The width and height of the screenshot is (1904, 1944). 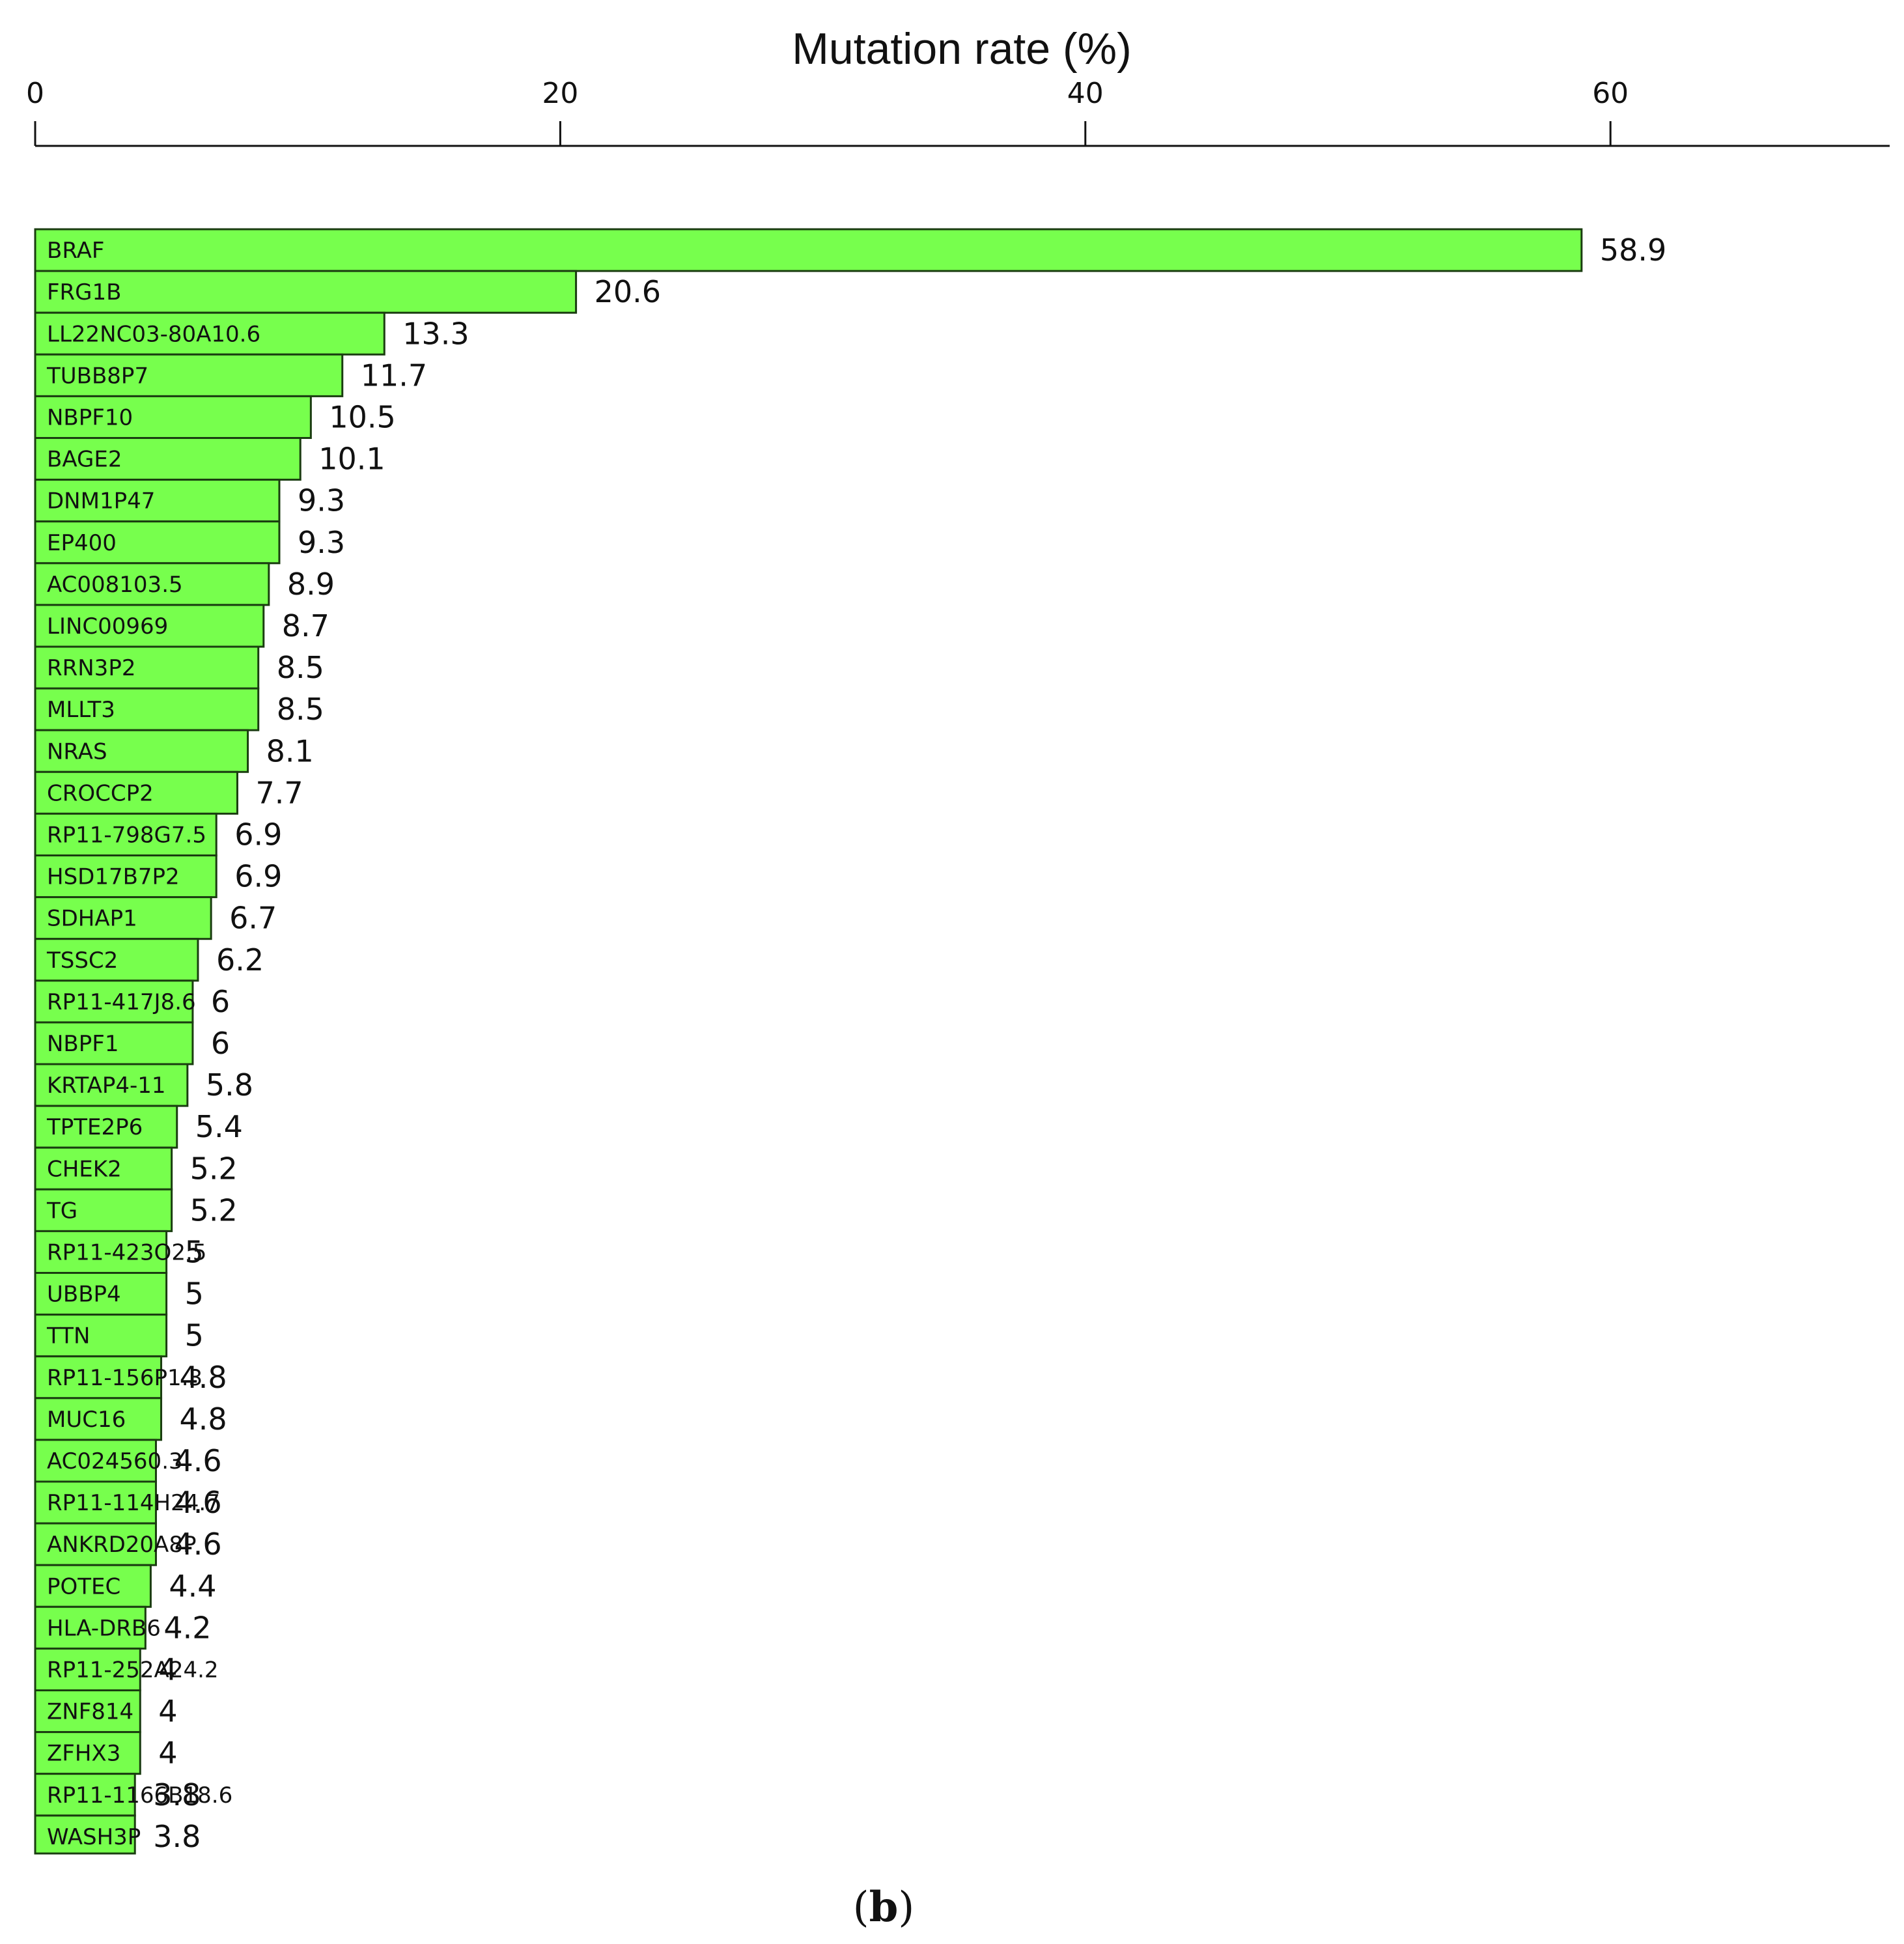 What do you see at coordinates (101, 793) in the screenshot?
I see `category-label: CROCCP2` at bounding box center [101, 793].